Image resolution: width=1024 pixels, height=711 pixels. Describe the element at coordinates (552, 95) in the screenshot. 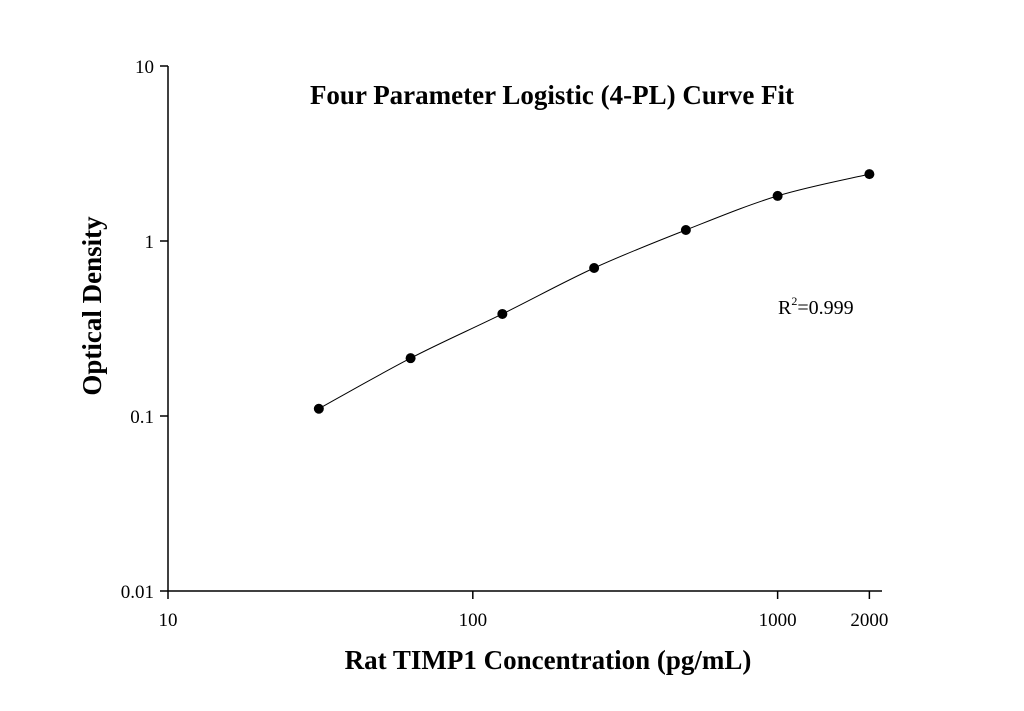

I see `chart-title: Four Parameter Logistic (4-PL) Curve Fit` at that location.